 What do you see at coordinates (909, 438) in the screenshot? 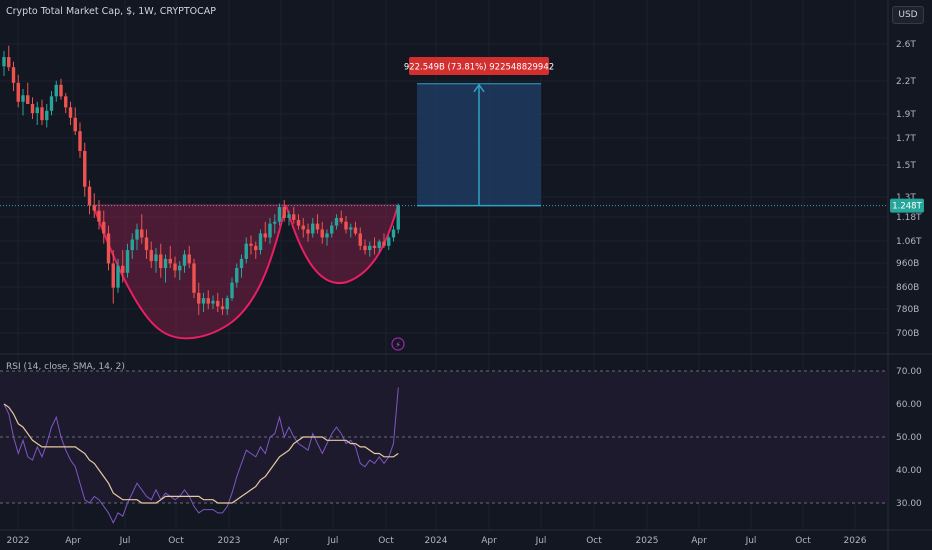
I see `rsi-tick-label: 50.00` at bounding box center [909, 438].